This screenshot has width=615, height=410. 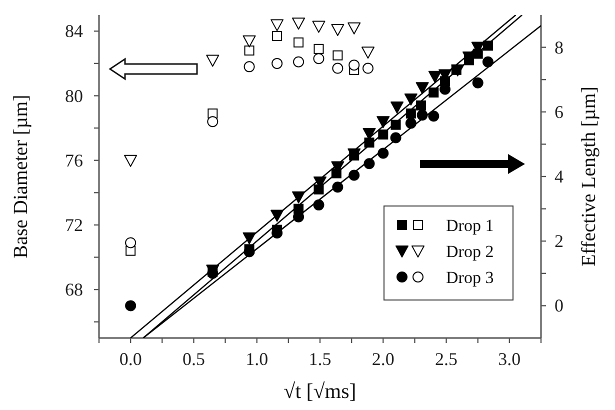 What do you see at coordinates (559, 47) in the screenshot?
I see `y2-tick-label: 8` at bounding box center [559, 47].